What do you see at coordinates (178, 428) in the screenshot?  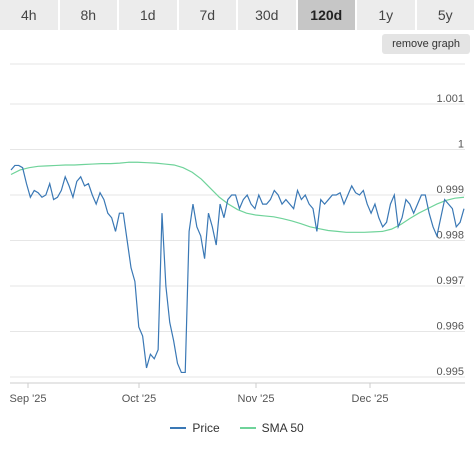 I see `price-swatch-icon` at bounding box center [178, 428].